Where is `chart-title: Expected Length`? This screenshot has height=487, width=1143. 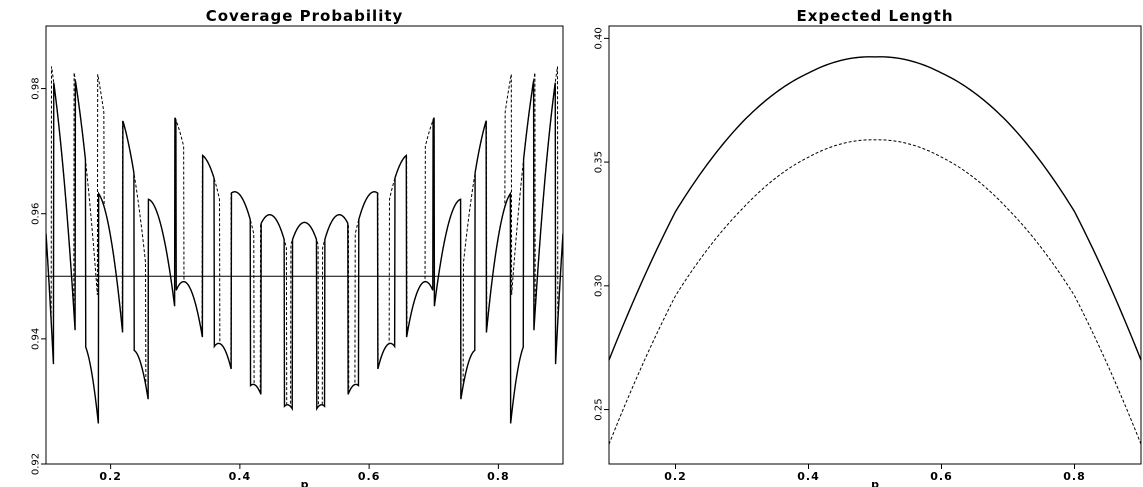
chart-title: Expected Length is located at coordinates (874, 16).